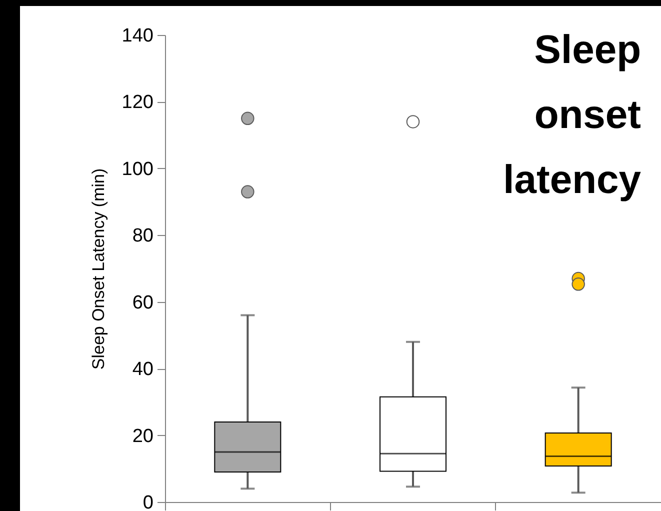 Image resolution: width=661 pixels, height=511 pixels. I want to click on y-tick-label: 140, so click(138, 36).